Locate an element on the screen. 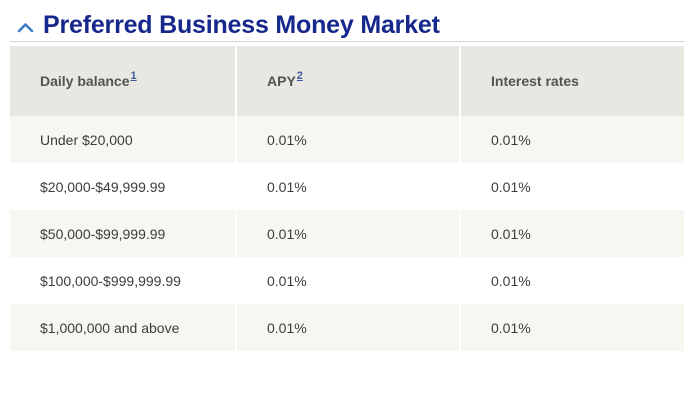 This screenshot has width=700, height=414. divider is located at coordinates (347, 41).